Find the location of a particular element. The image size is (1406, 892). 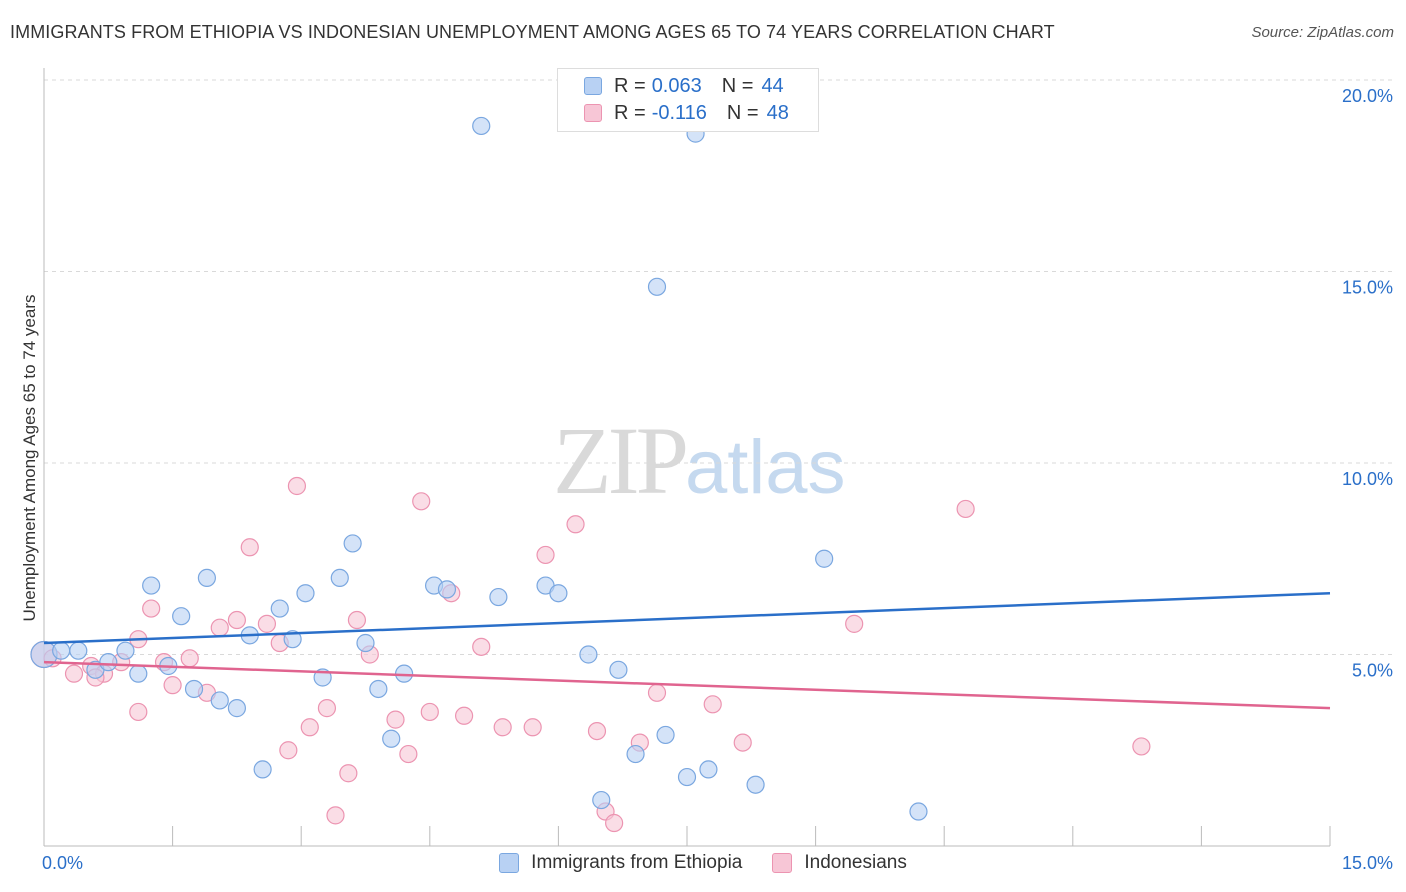

legend-item-indonesians: Indonesians is located at coordinates (839, 863).